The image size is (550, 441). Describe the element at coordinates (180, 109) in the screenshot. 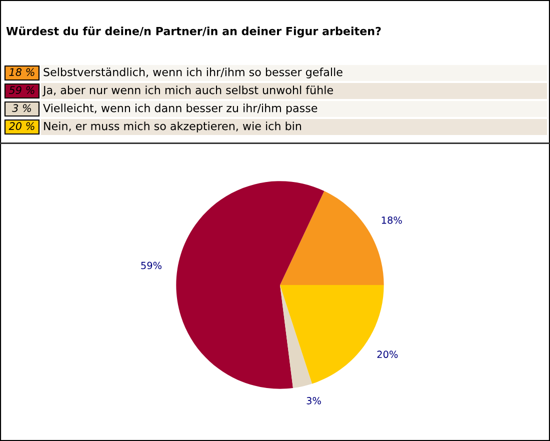

I see `legend-label: Vielleicht, wenn ich dann besser zu ihr/ihm passe` at that location.